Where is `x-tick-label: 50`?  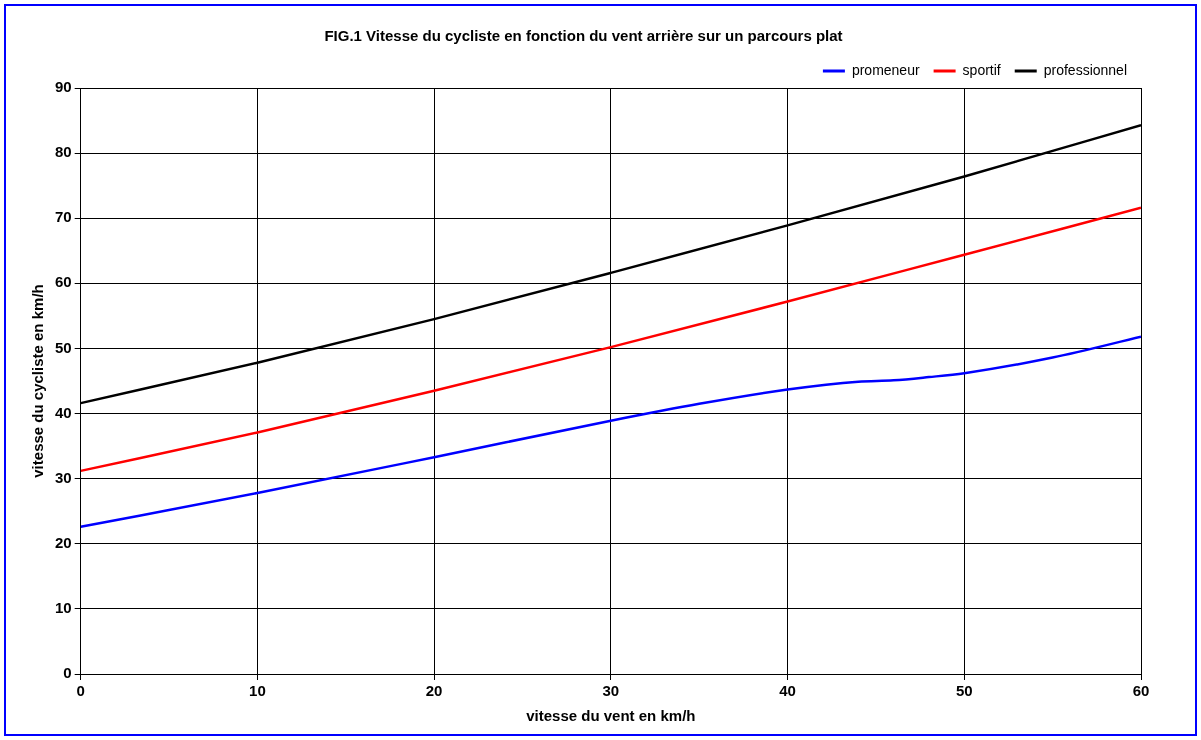 x-tick-label: 50 is located at coordinates (964, 691).